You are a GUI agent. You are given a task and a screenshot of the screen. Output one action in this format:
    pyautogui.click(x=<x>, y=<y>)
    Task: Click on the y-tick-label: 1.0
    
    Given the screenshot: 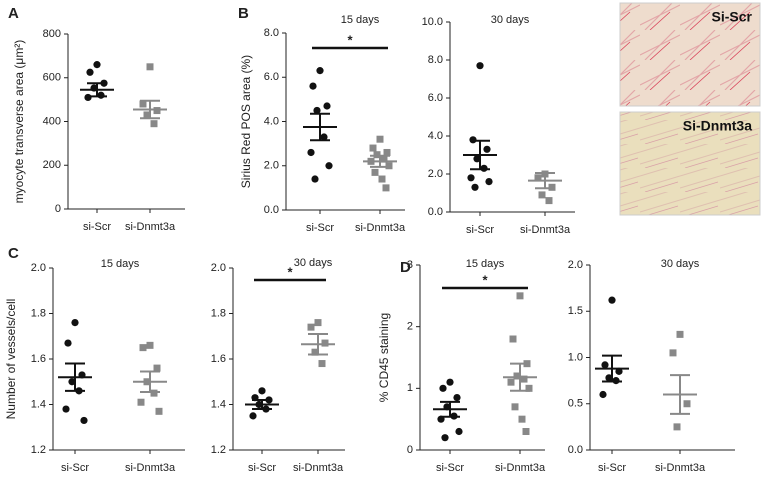 What is the action you would take?
    pyautogui.click(x=575, y=357)
    